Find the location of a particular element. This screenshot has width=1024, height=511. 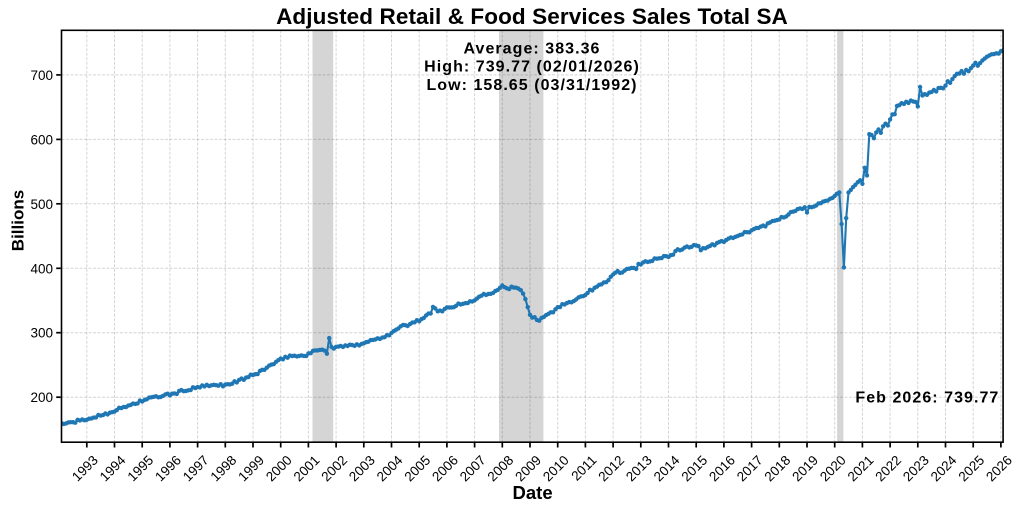

svg-text: Feb 2026: 739.77 is located at coordinates (927, 398).